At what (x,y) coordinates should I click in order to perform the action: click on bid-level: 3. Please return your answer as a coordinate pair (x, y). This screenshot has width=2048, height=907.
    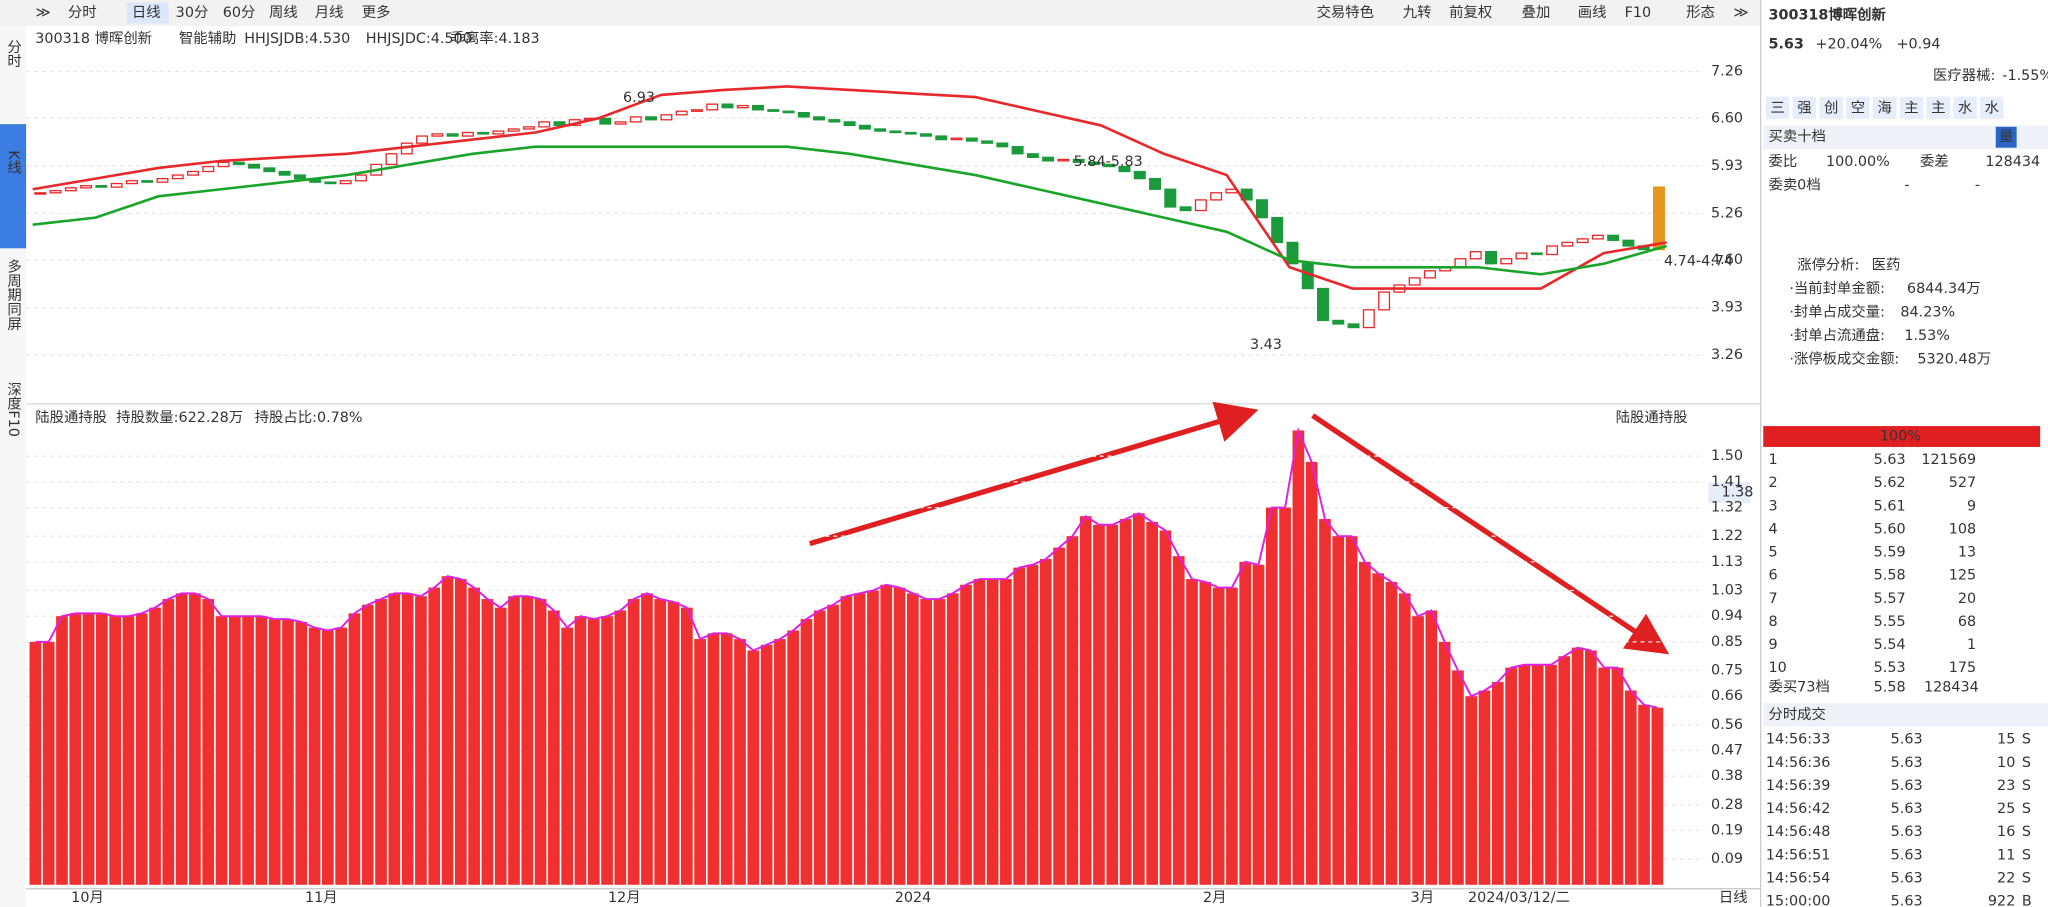
    Looking at the image, I should click on (1772, 506).